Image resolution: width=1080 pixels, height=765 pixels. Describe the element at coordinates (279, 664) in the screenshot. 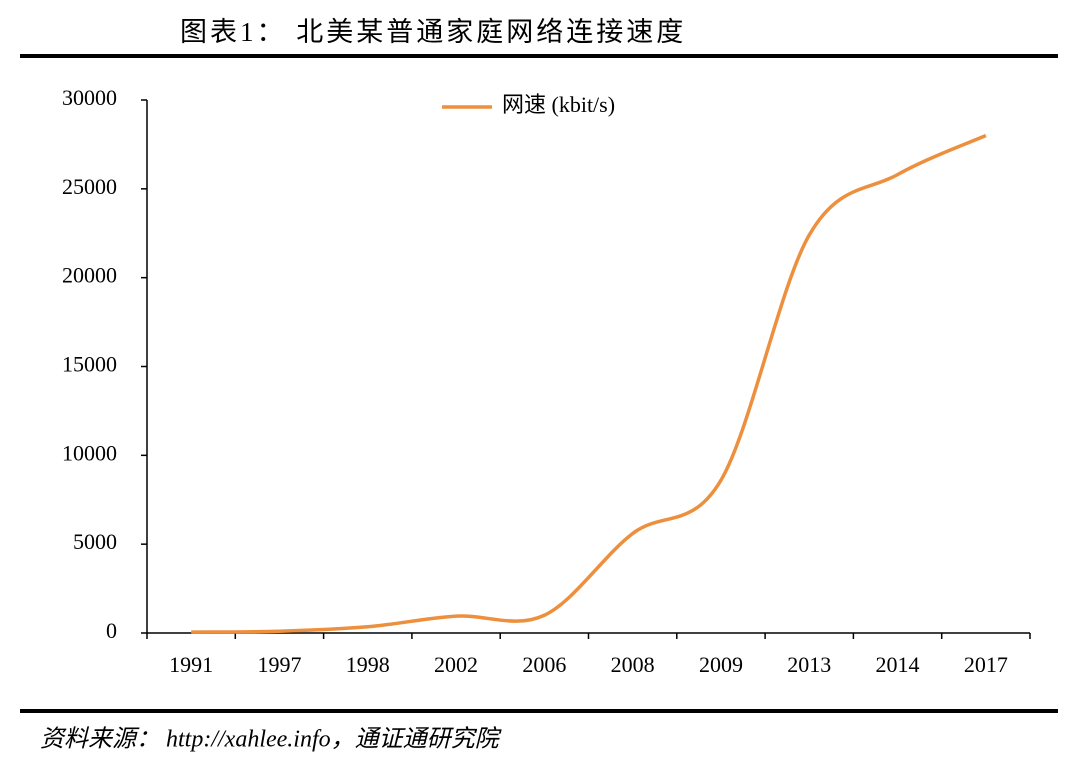

I see `x-tick-label: 1997` at that location.